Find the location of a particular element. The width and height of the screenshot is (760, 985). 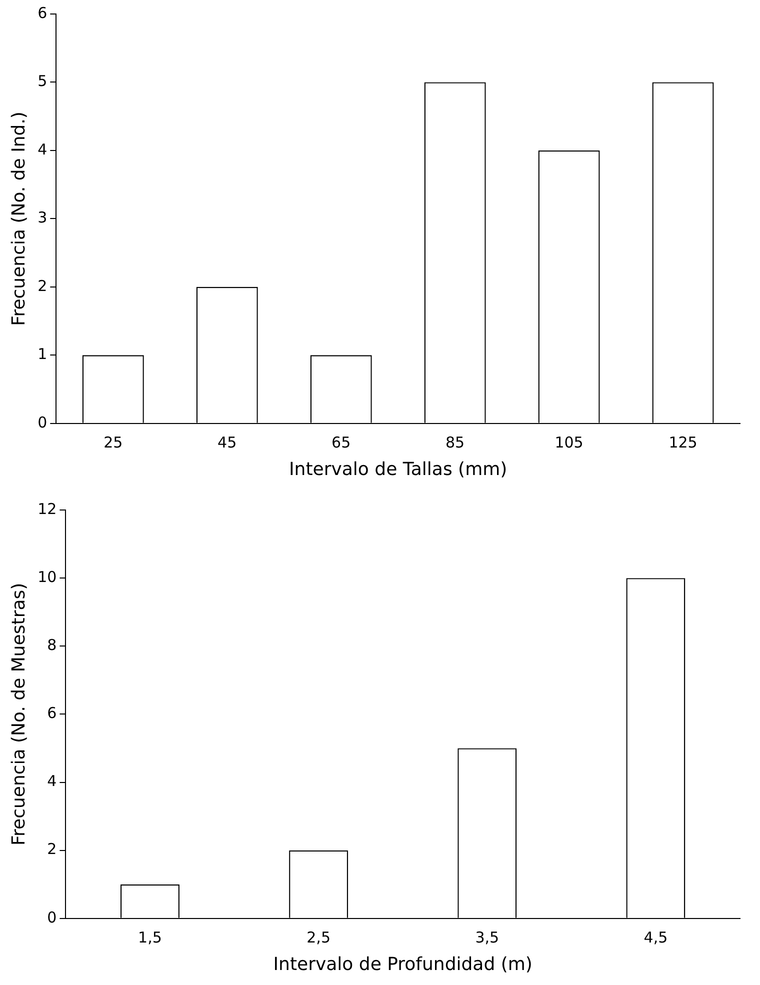

y-axis-title: Frecuencia (No. de Ind.) is located at coordinates (19, 219).